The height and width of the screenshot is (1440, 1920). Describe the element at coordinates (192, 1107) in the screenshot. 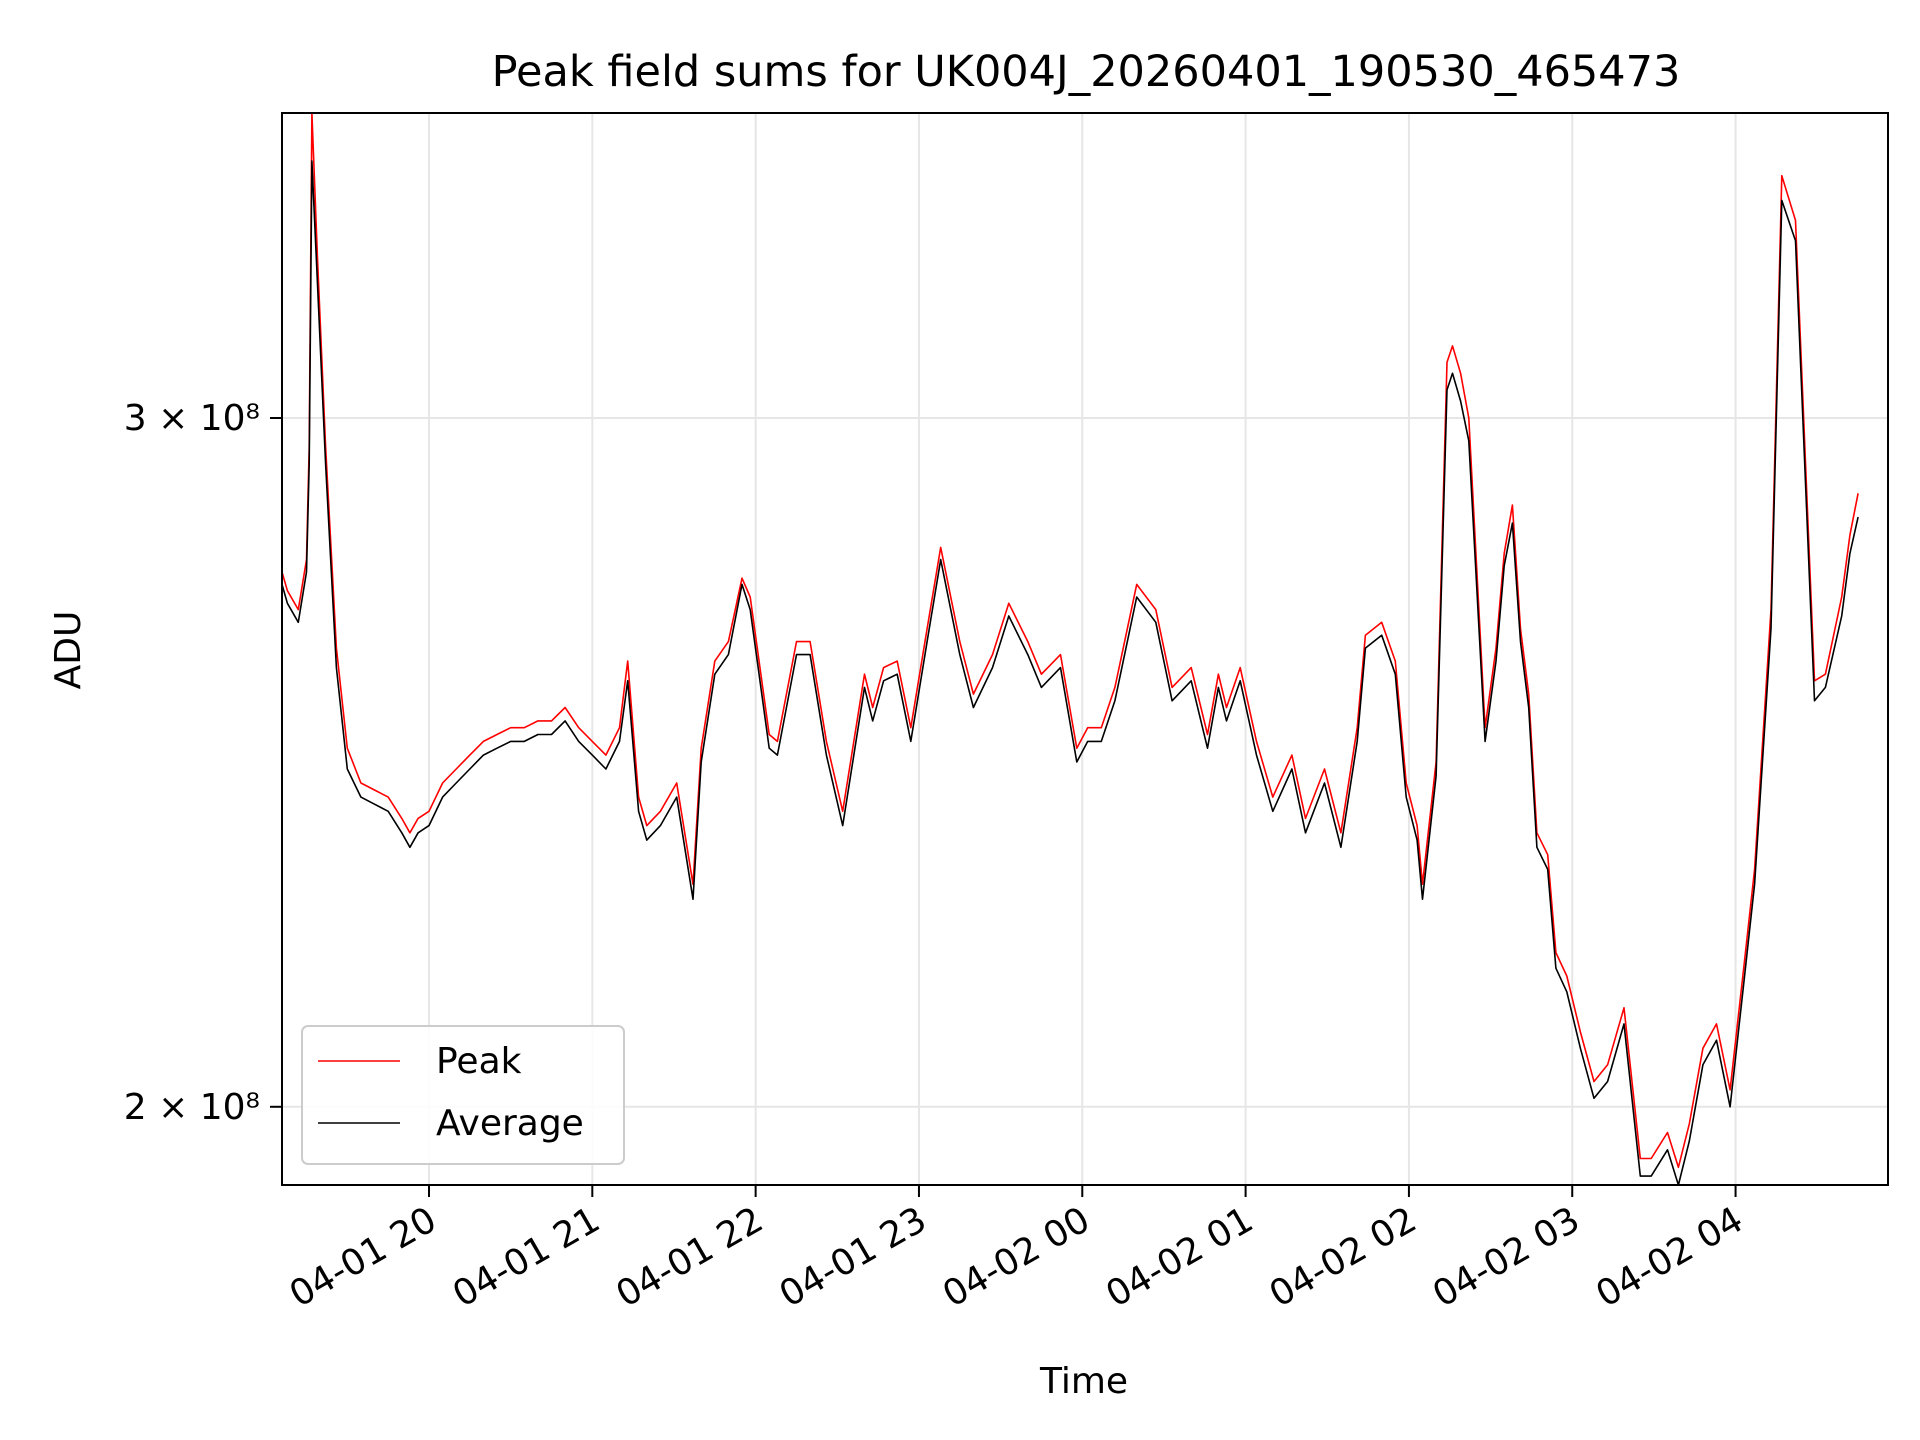

I see `y-tick-label: 2 × 10⁸` at that location.